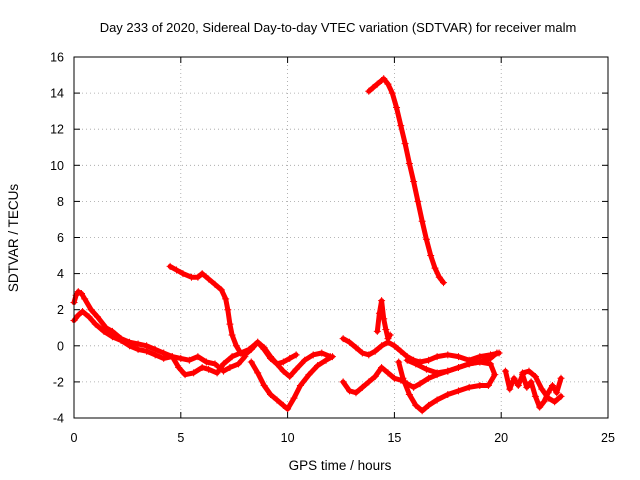 The width and height of the screenshot is (640, 480). I want to click on series-arc-h, so click(447, 385).